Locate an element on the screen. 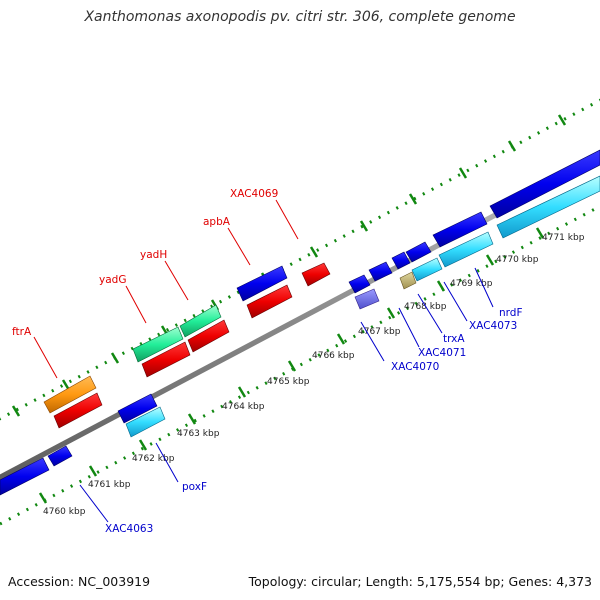 The width and height of the screenshot is (600, 600). gene-arrow-yadg is located at coordinates (158, 344).